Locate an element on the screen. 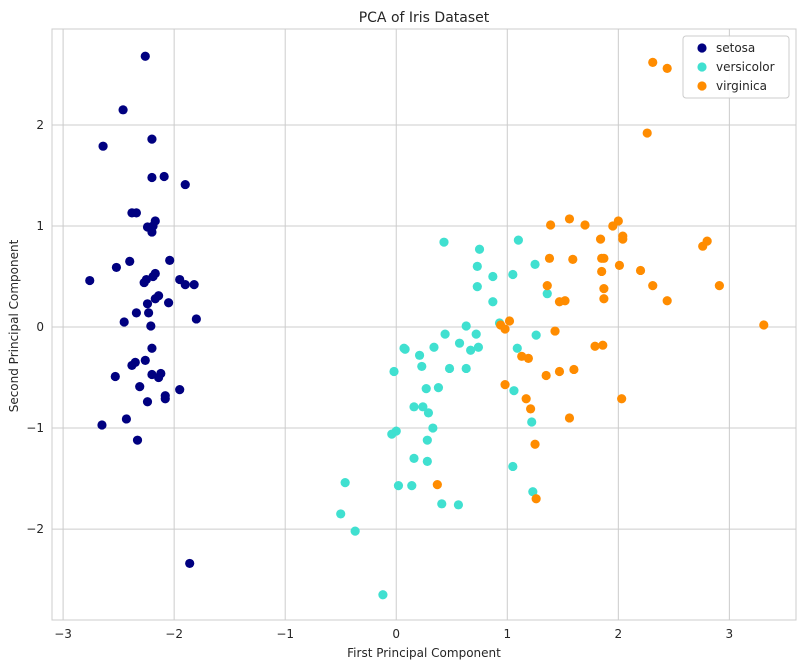  x-tick-label: −2 is located at coordinates (174, 634).